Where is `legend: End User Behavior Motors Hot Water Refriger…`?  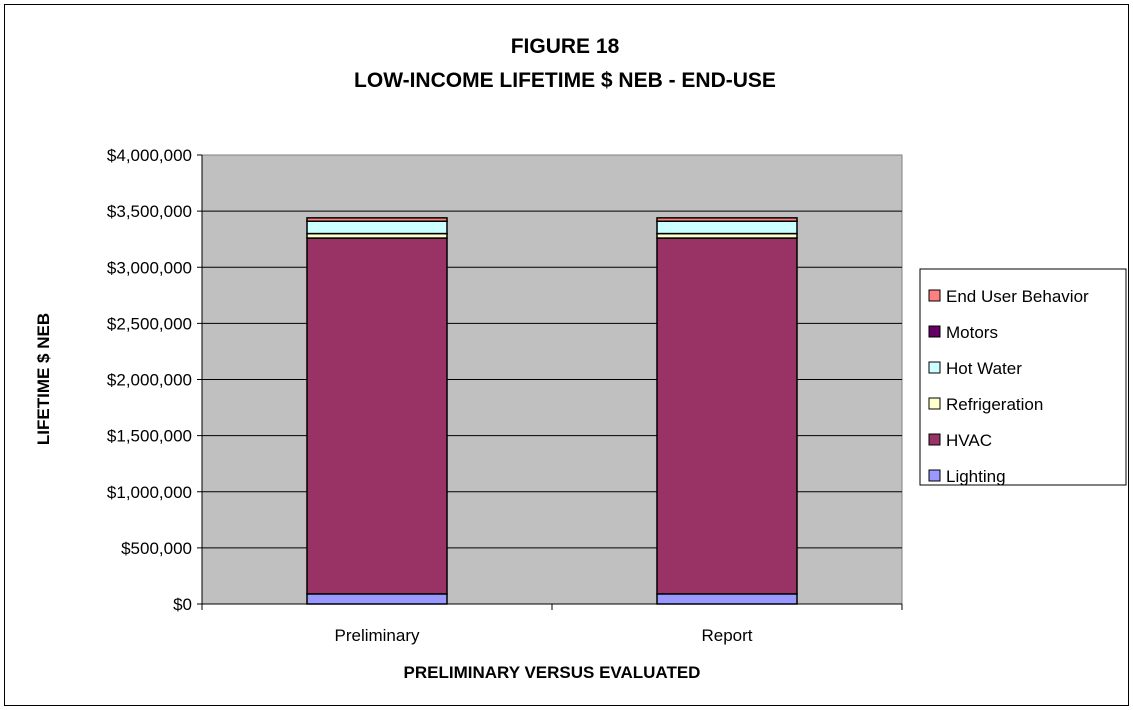 legend: End User Behavior Motors Hot Water Refriger… is located at coordinates (1023, 377).